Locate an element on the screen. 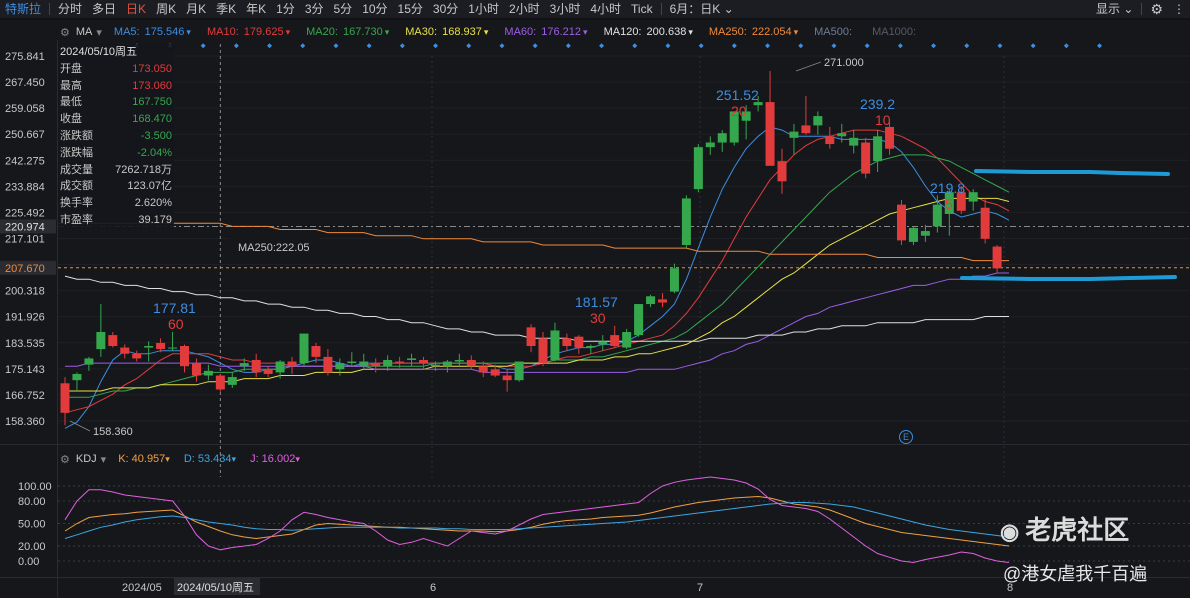  period-tab-7: 1分 is located at coordinates (285, 9).